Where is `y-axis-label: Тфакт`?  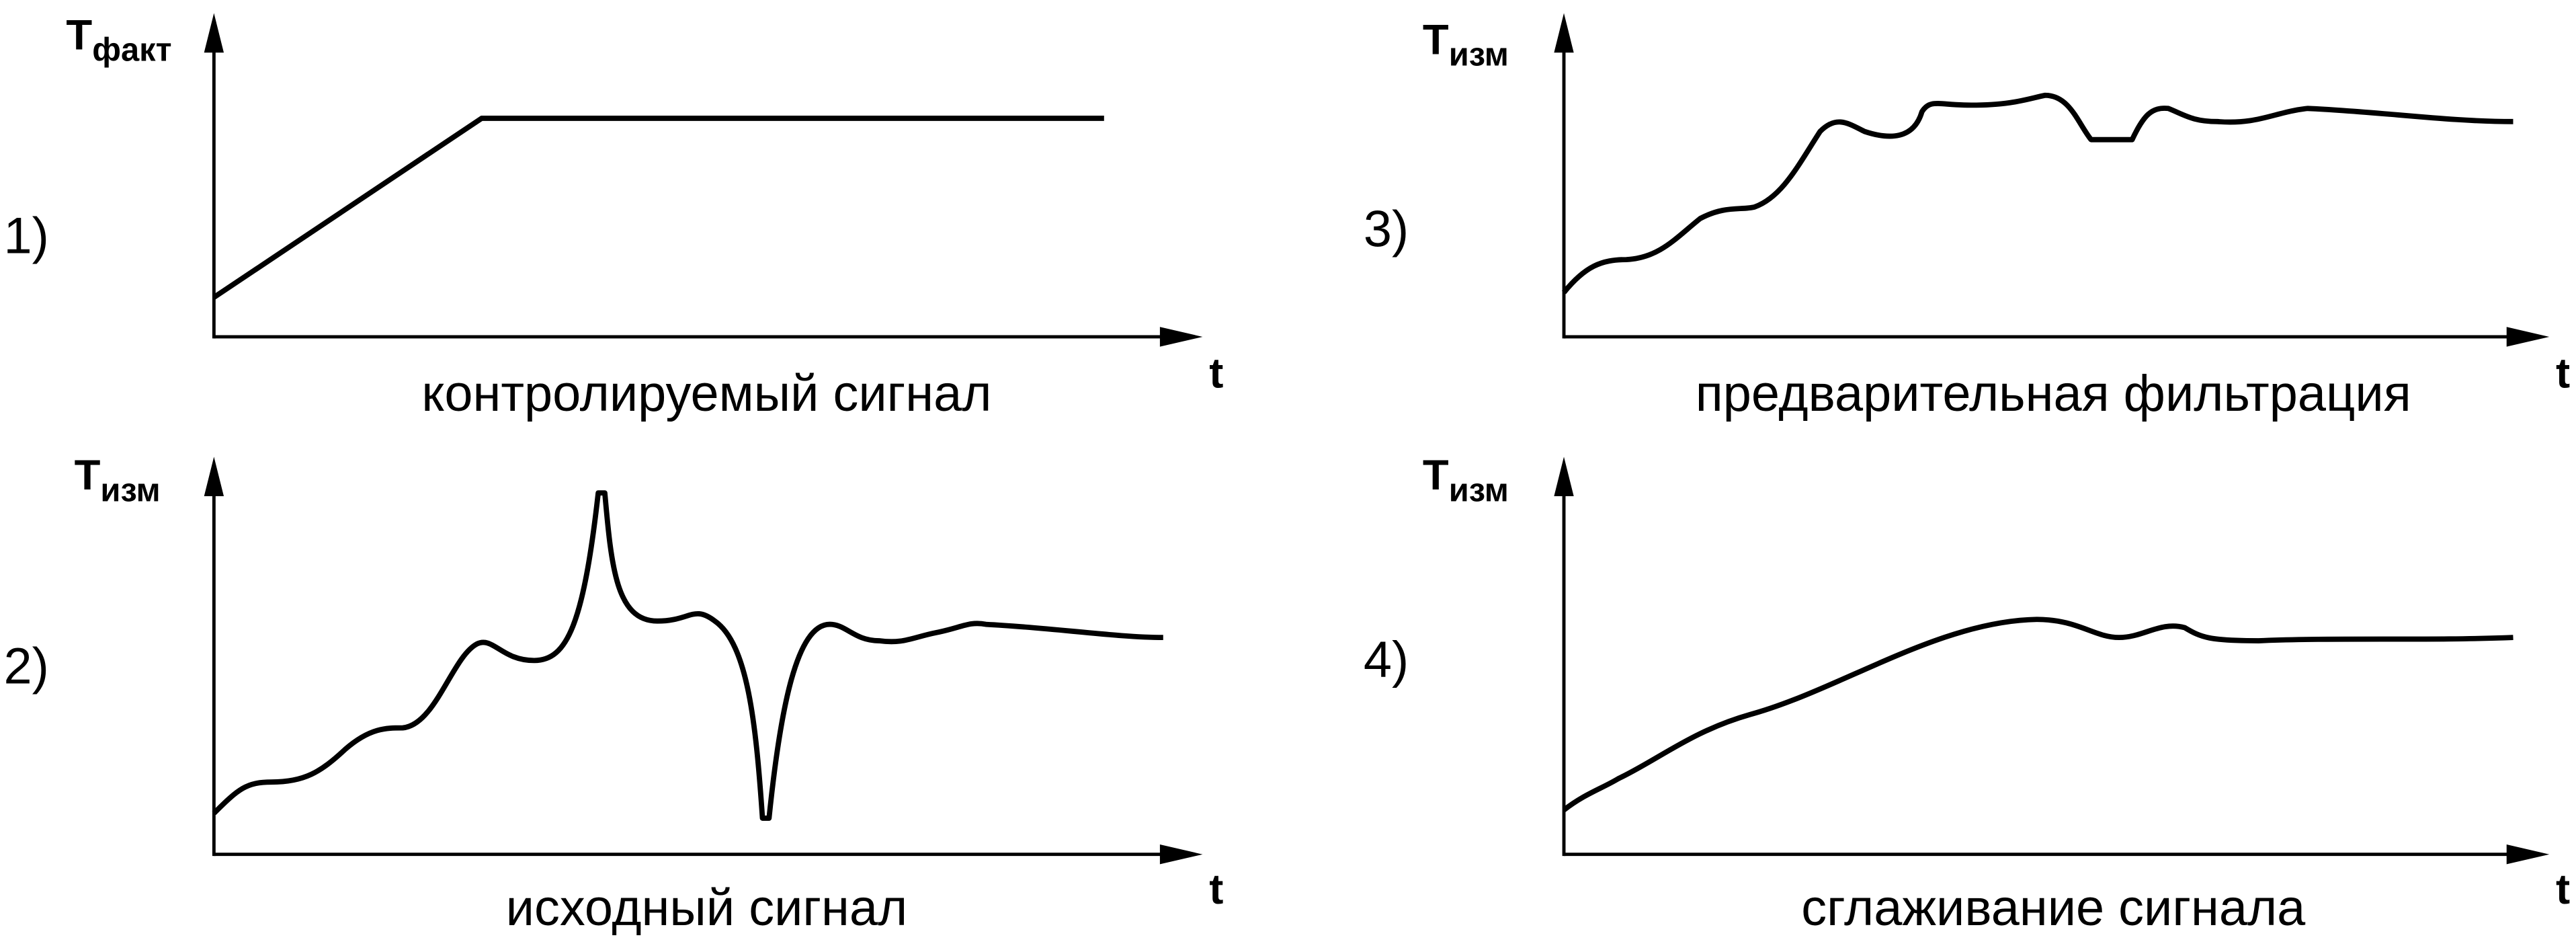
y-axis-label: Тфакт is located at coordinates (118, 39).